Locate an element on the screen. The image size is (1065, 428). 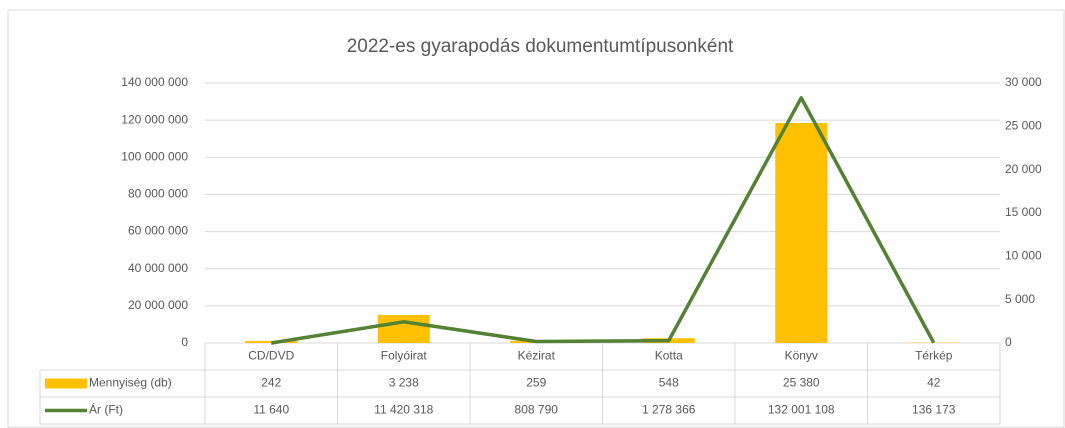
y-tick-label: 100 000 000 is located at coordinates (154, 156).